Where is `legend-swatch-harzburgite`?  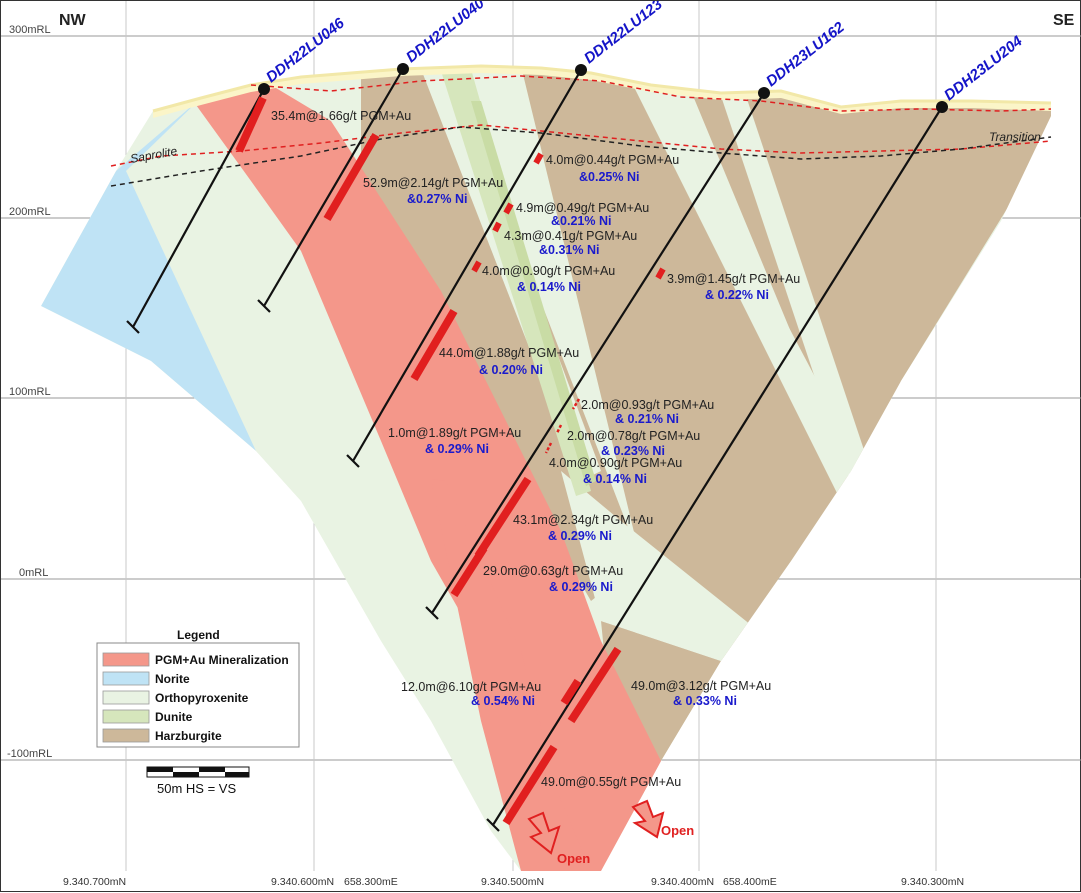
legend-swatch-harzburgite is located at coordinates (126, 735).